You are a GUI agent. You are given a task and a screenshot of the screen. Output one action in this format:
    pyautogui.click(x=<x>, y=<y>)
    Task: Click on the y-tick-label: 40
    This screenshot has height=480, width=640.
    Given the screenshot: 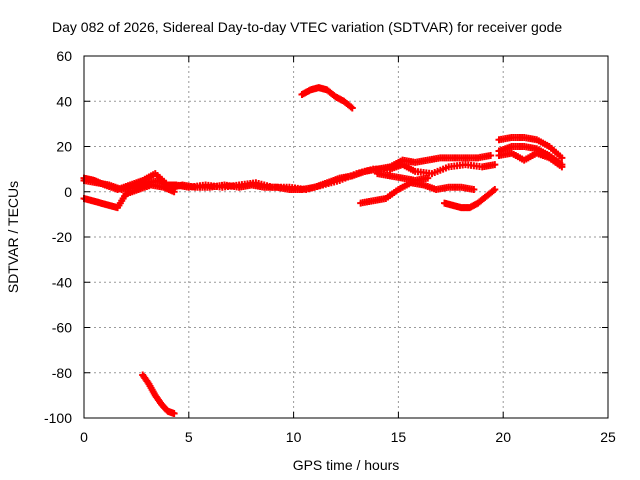 What is the action you would take?
    pyautogui.click(x=64, y=101)
    